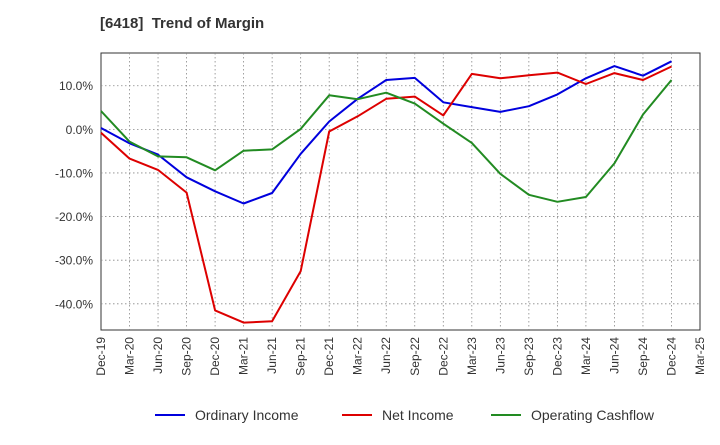 This screenshot has width=720, height=445. I want to click on y-tick-label: 10.0%, so click(76, 86).